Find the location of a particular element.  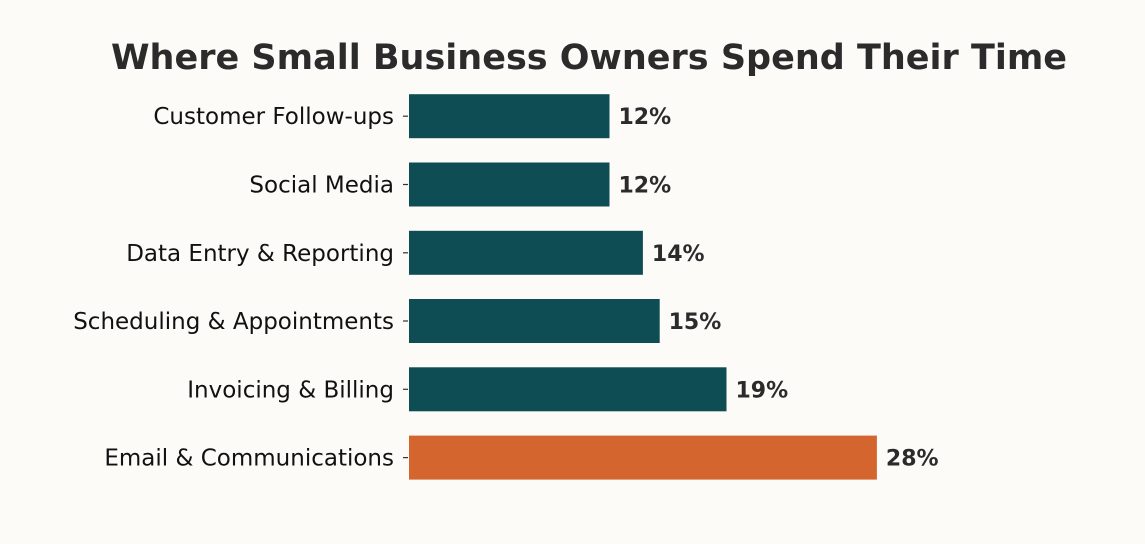

category-label: Social Media is located at coordinates (321, 186).